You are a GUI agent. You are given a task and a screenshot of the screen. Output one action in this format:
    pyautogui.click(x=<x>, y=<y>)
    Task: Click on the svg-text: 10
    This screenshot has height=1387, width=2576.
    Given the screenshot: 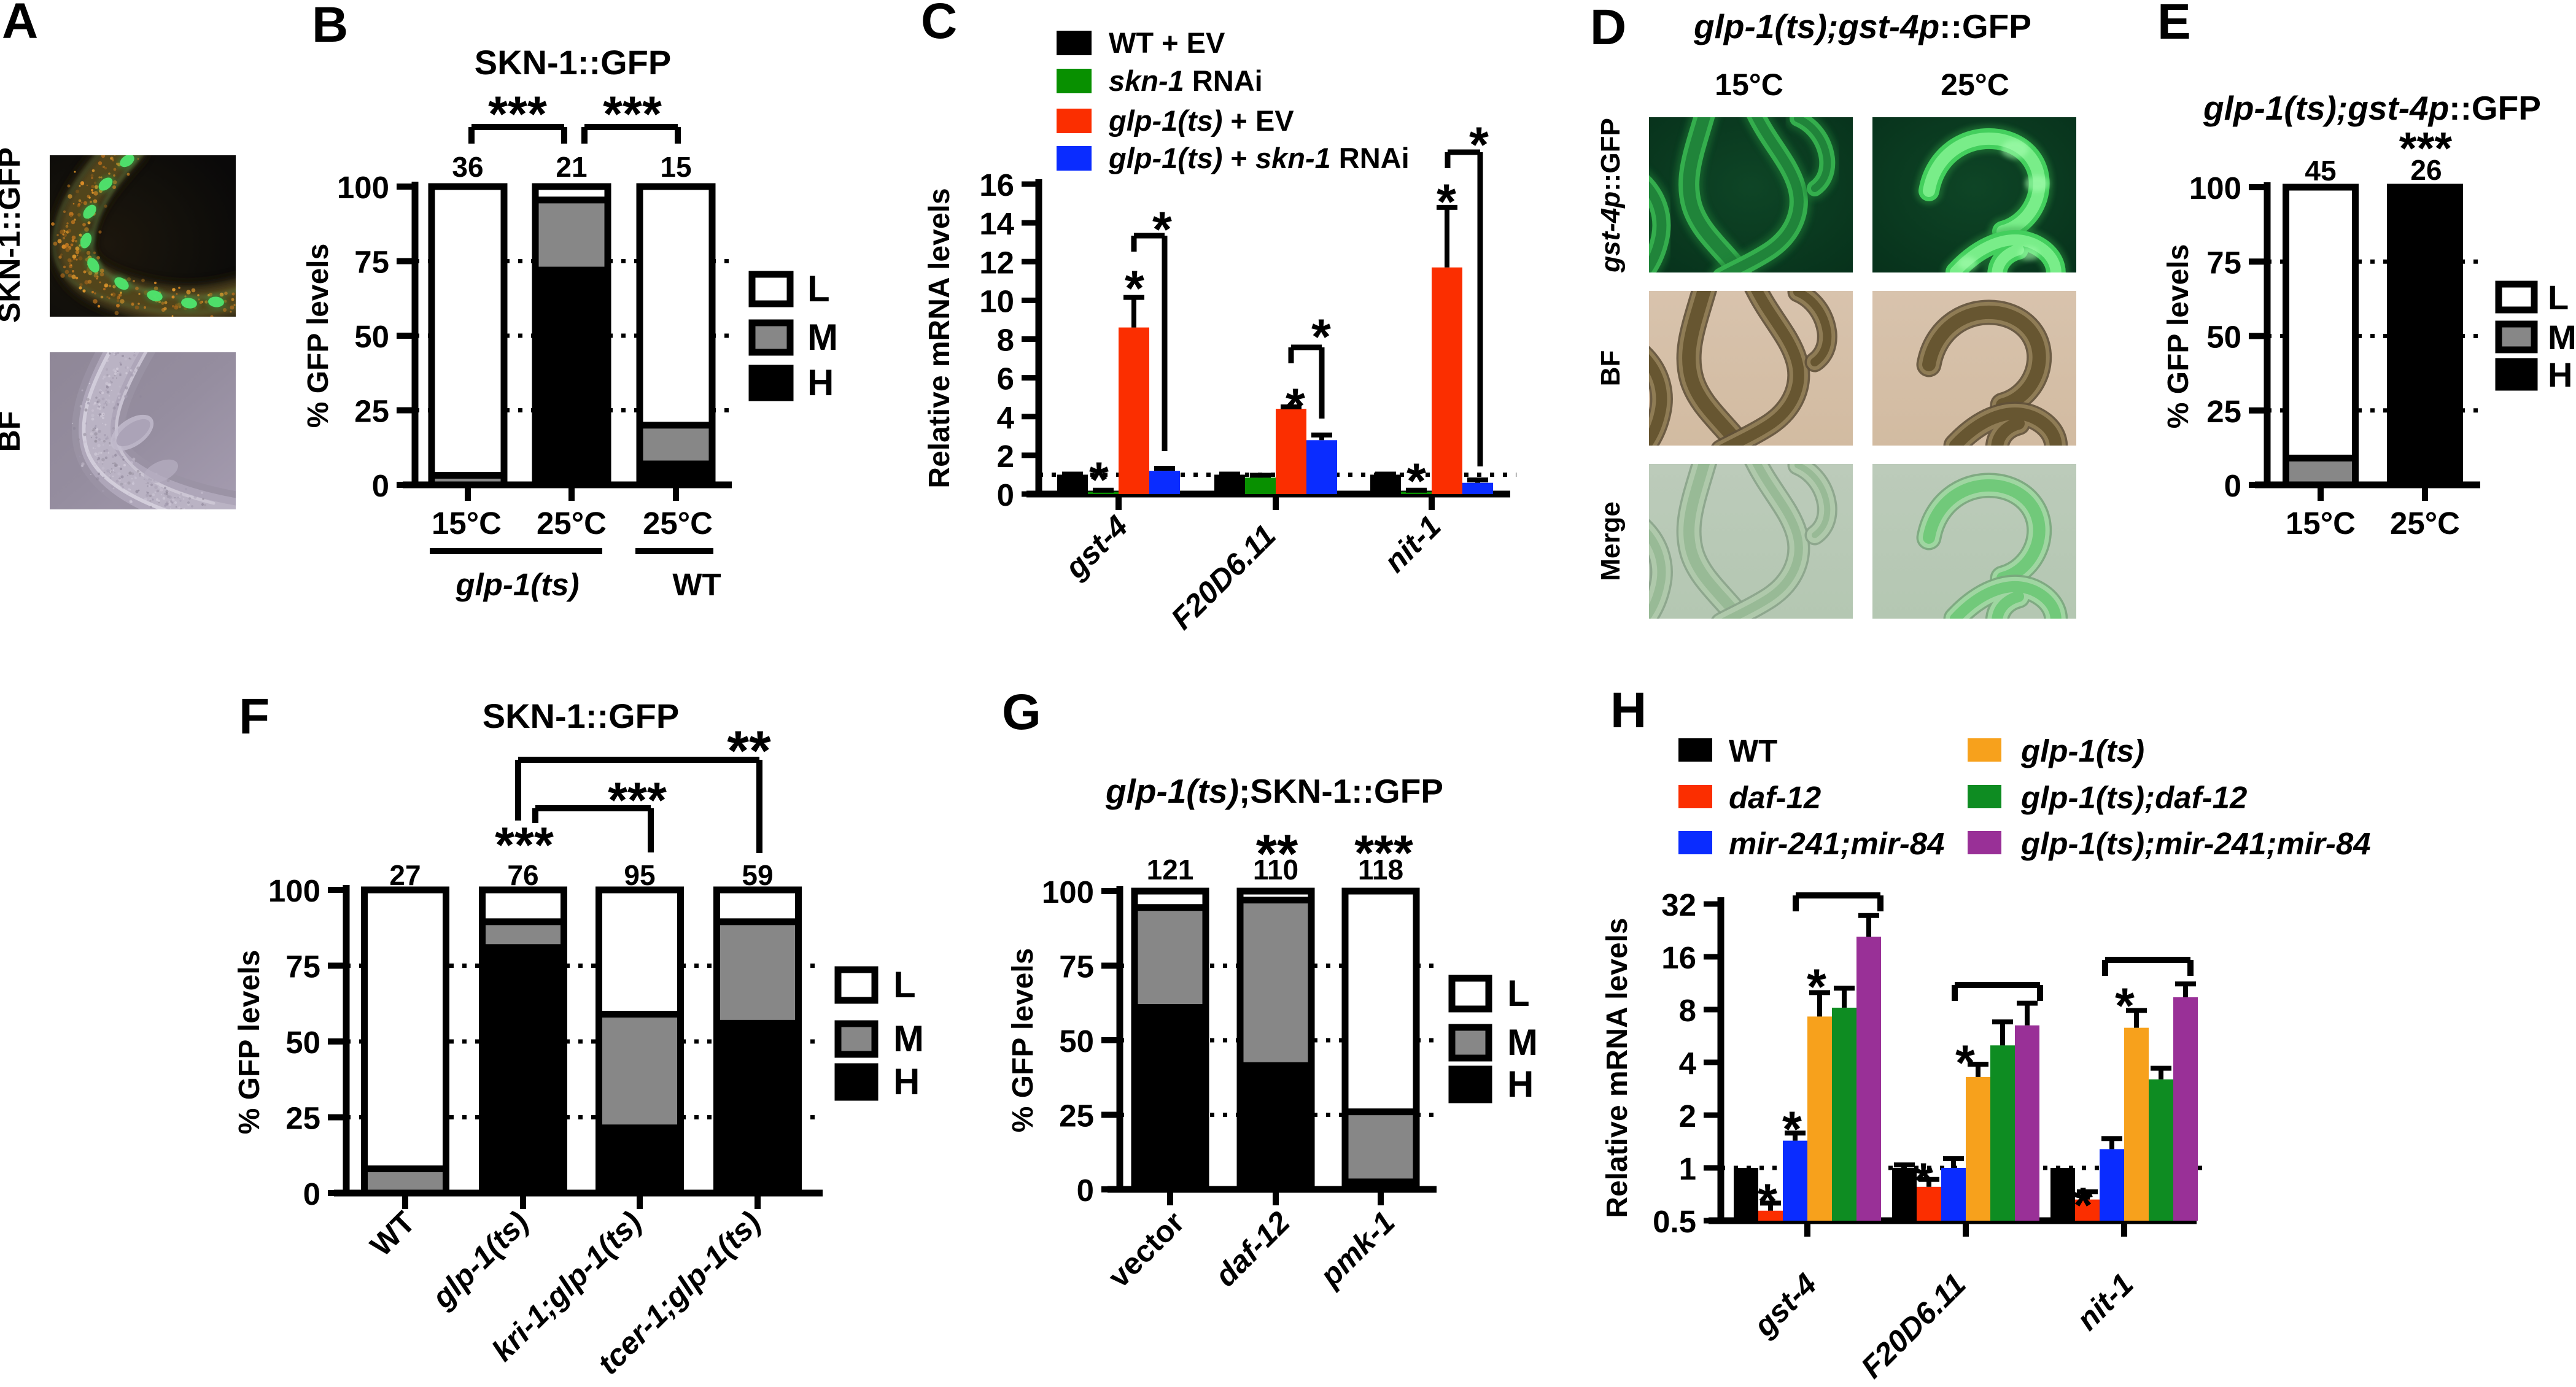 What is the action you would take?
    pyautogui.click(x=996, y=301)
    